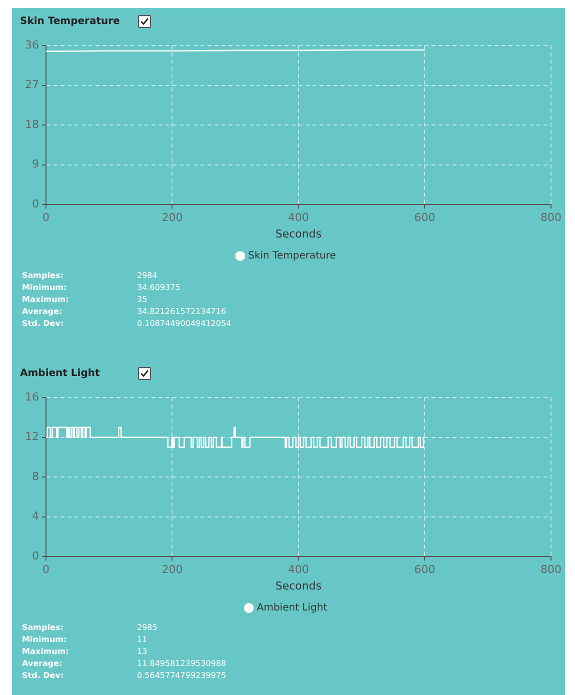 Image resolution: width=575 pixels, height=695 pixels. Describe the element at coordinates (31, 45) in the screenshot. I see `y-tick-label: 36` at that location.